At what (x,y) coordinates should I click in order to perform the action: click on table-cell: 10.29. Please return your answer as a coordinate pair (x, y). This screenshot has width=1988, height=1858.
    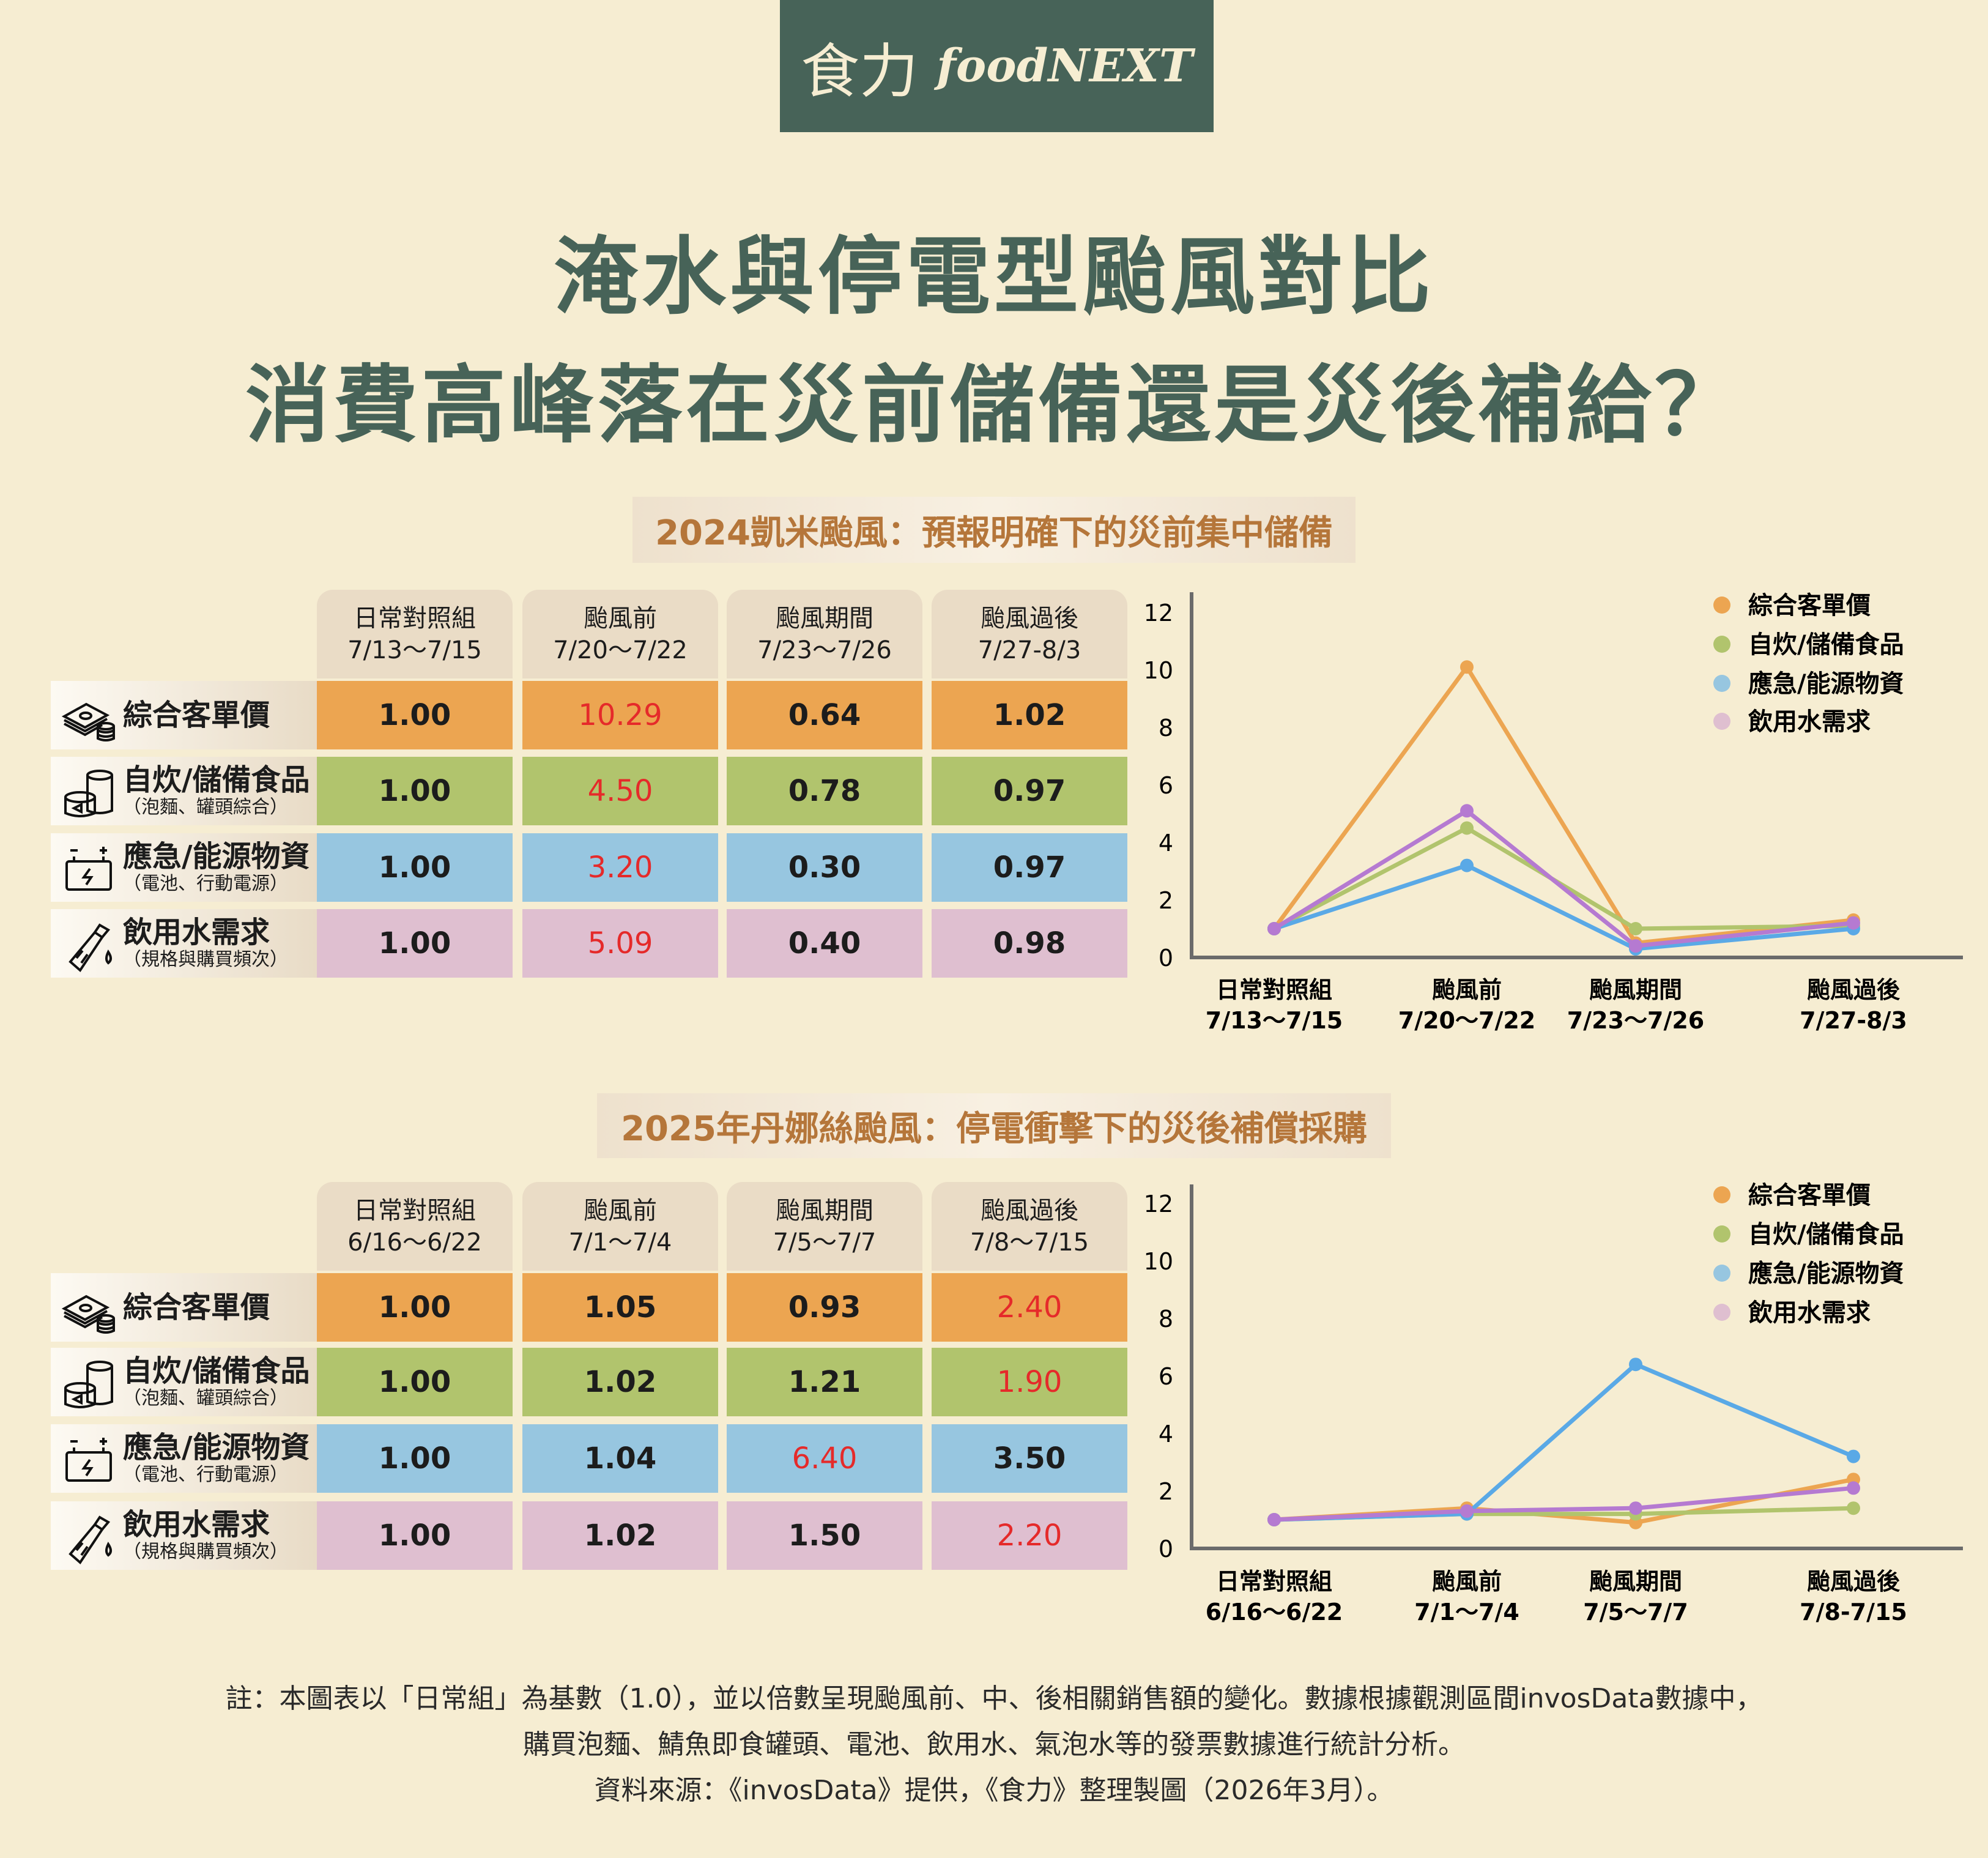
    Looking at the image, I should click on (620, 715).